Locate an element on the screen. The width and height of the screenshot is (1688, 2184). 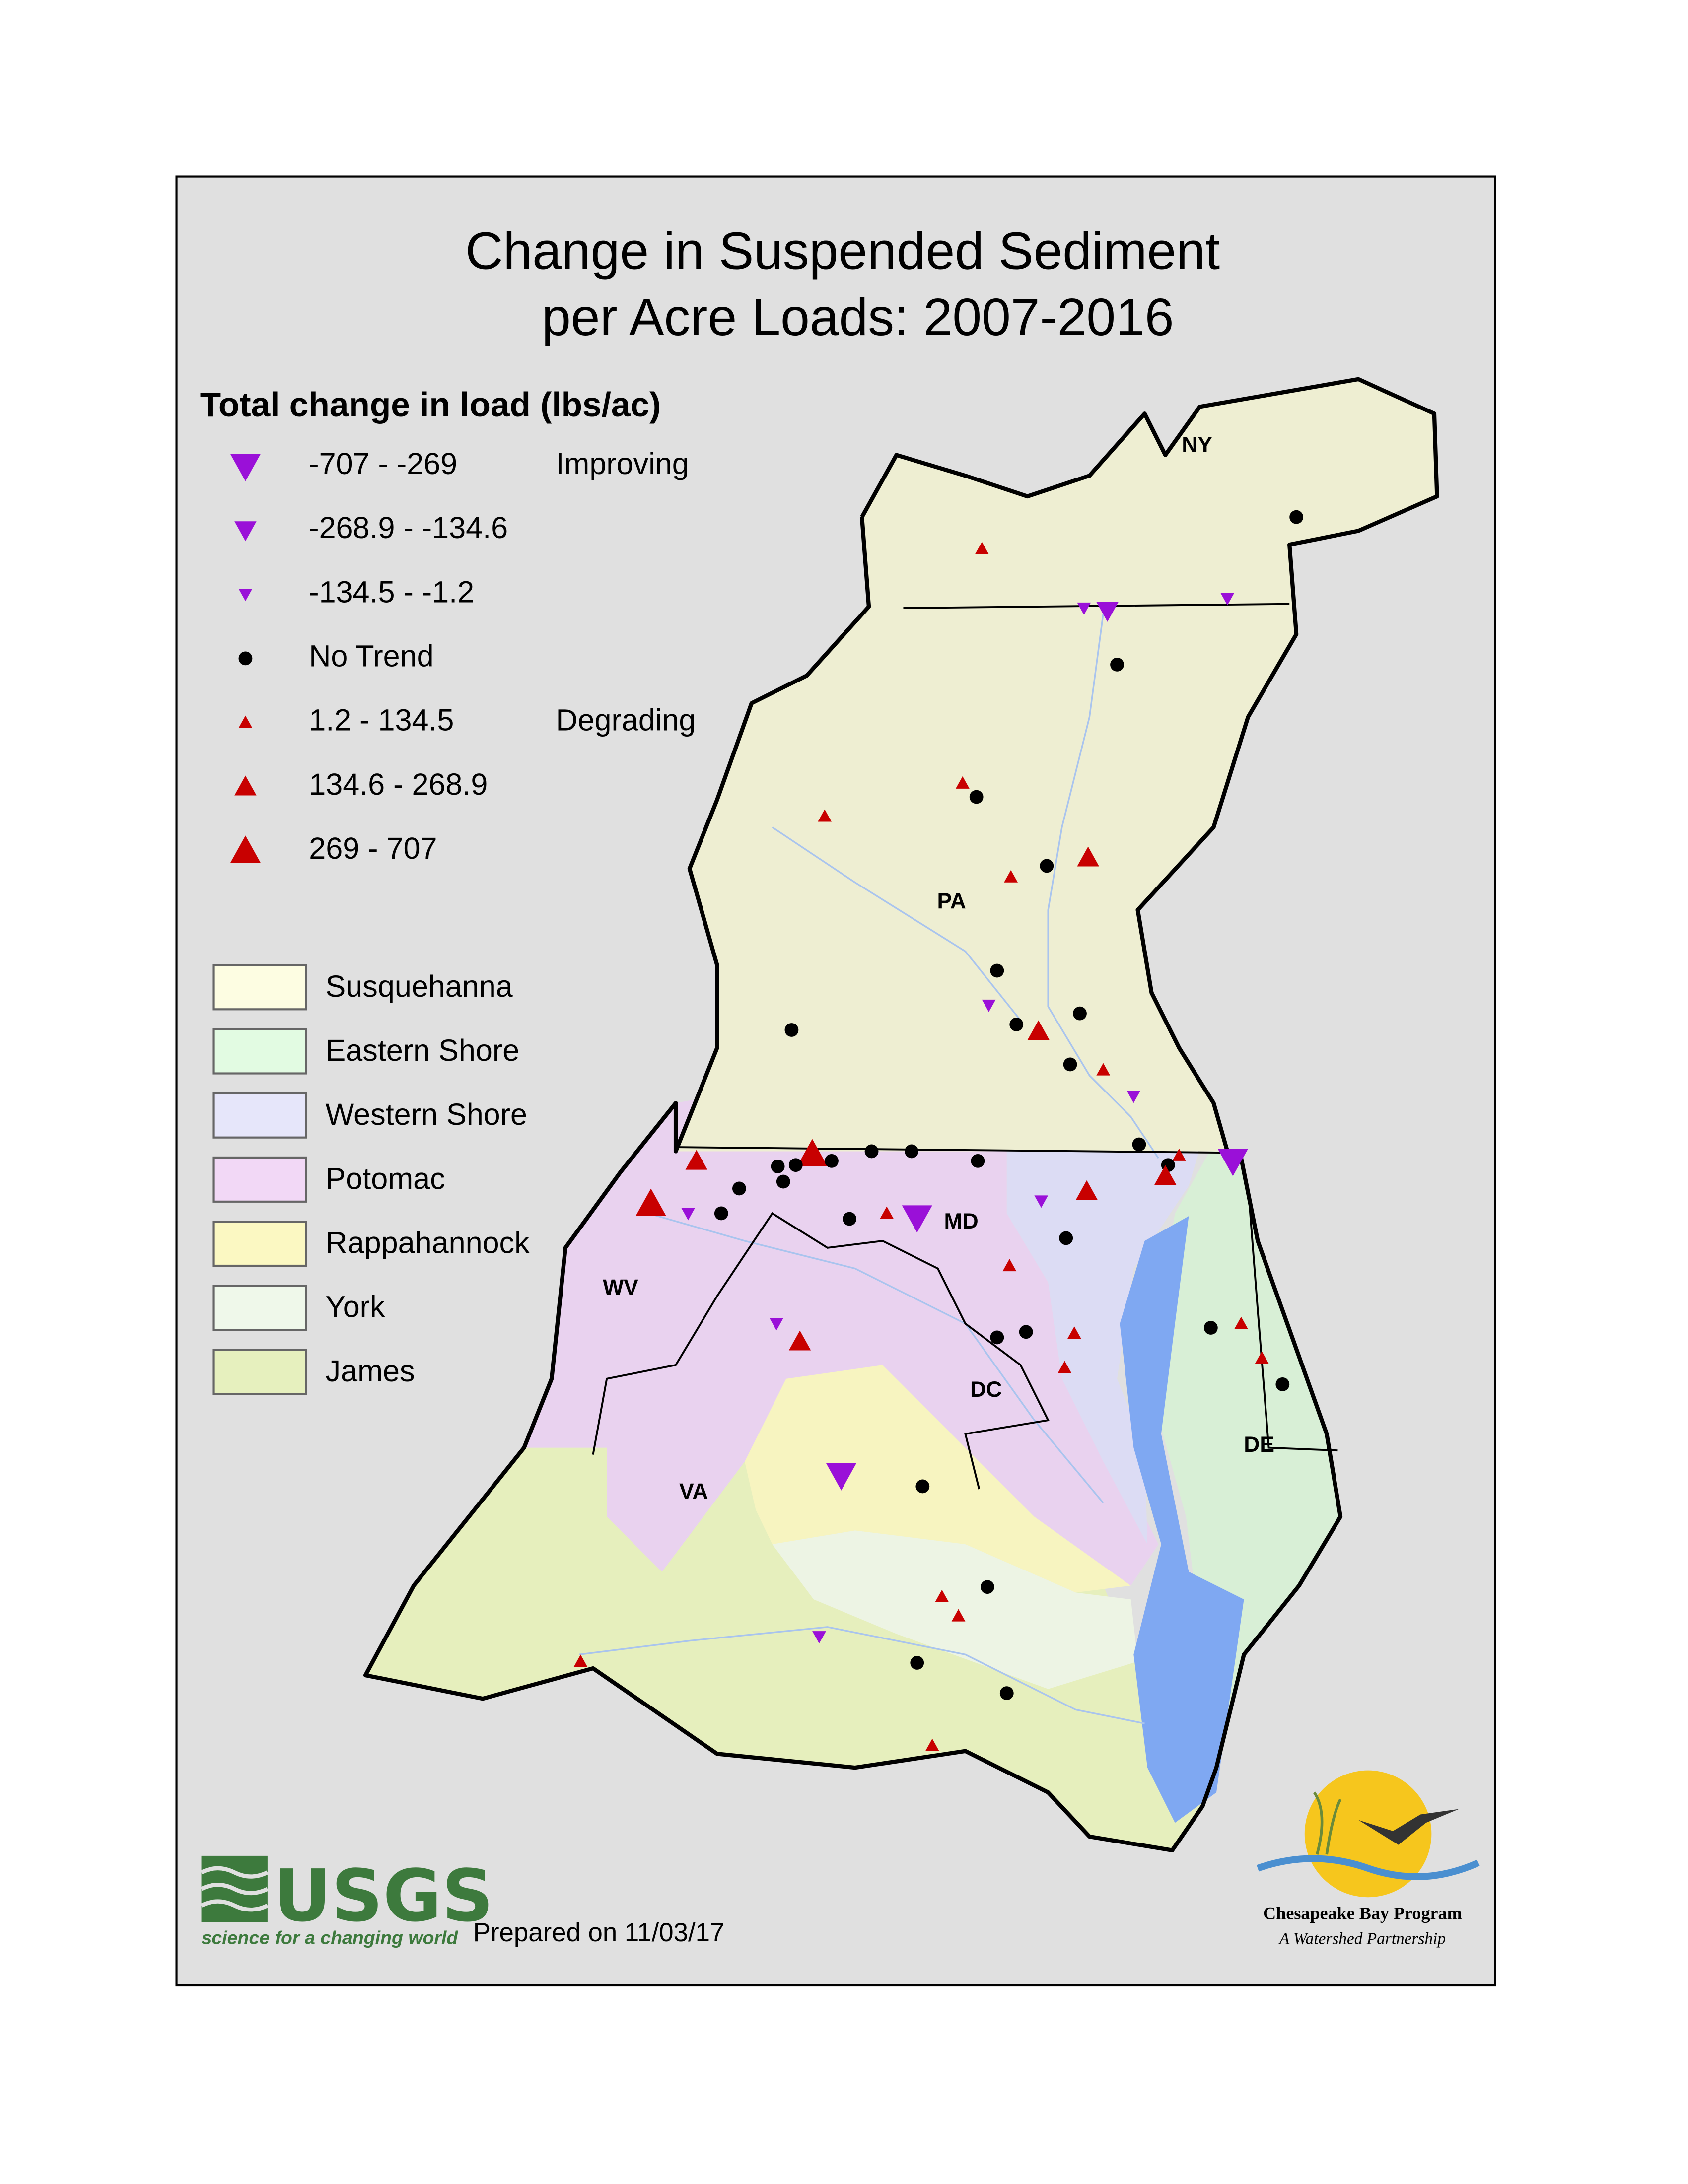
basin-potomac is located at coordinates (841, 1330).